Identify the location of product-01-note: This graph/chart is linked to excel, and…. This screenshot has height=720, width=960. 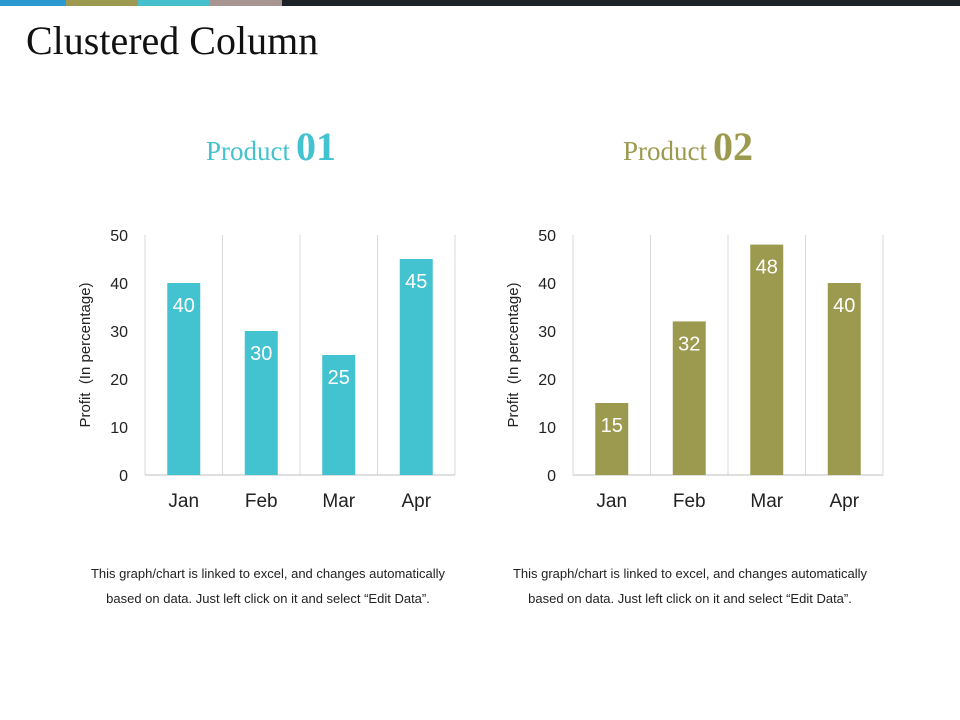
(268, 586).